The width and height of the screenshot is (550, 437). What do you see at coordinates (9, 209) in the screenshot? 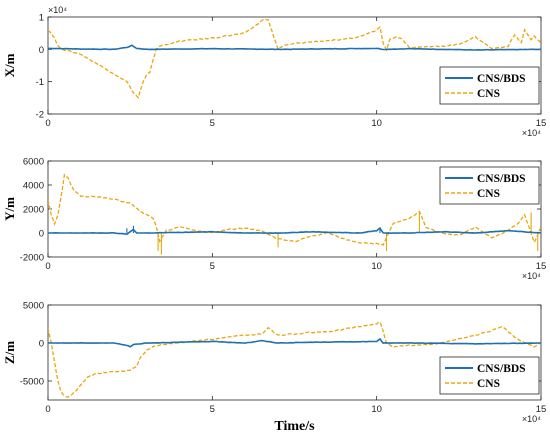
I see `y-axis-label: Y/m` at bounding box center [9, 209].